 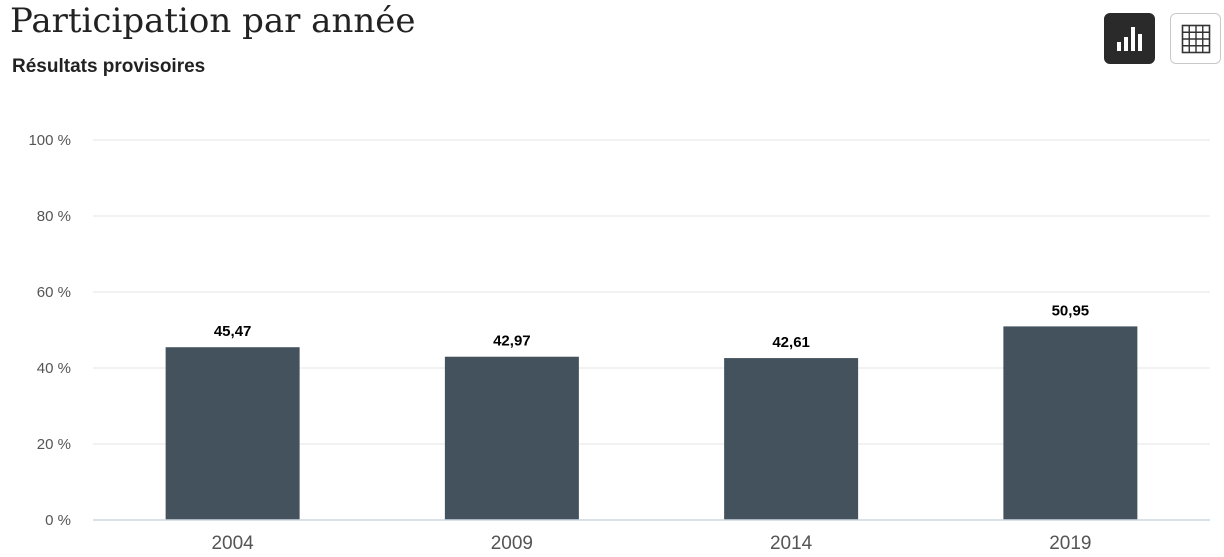 What do you see at coordinates (54, 216) in the screenshot?
I see `y-tick-label: 80 %` at bounding box center [54, 216].